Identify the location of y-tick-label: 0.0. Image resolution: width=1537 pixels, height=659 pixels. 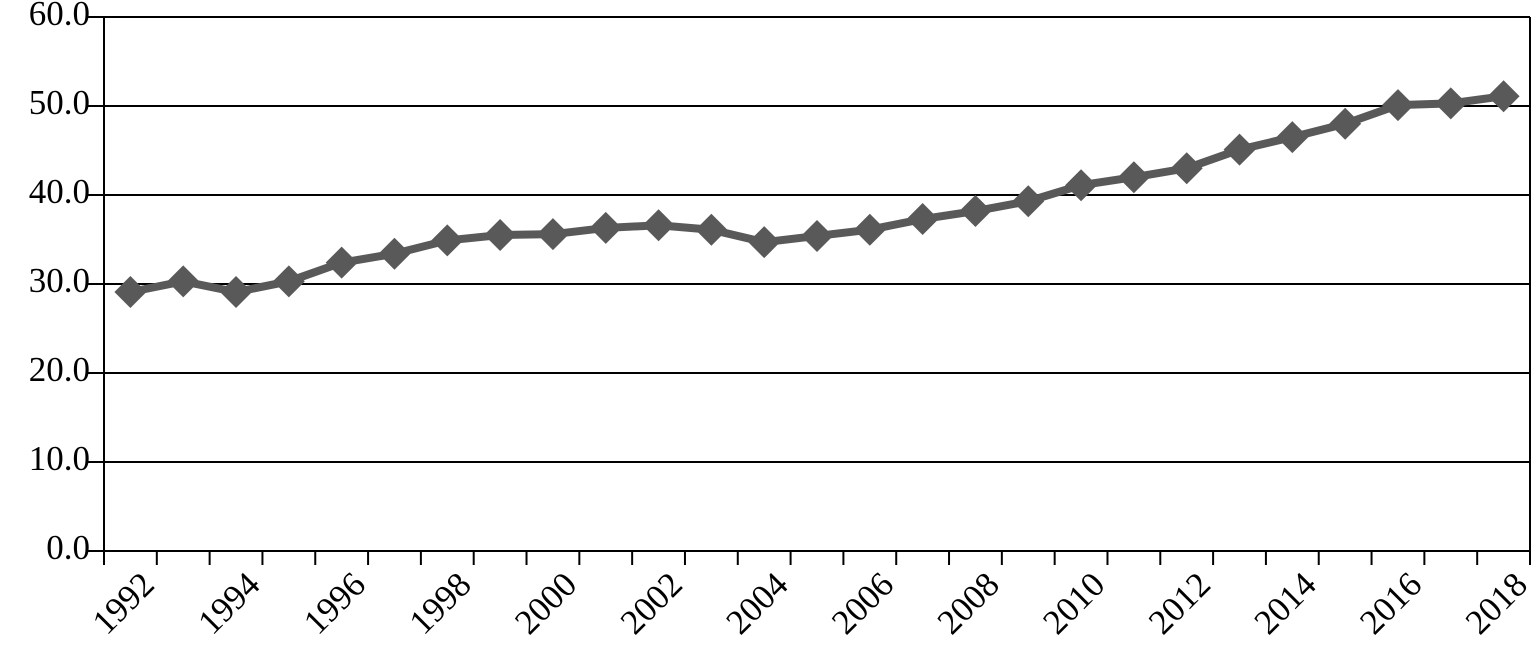
(68, 547).